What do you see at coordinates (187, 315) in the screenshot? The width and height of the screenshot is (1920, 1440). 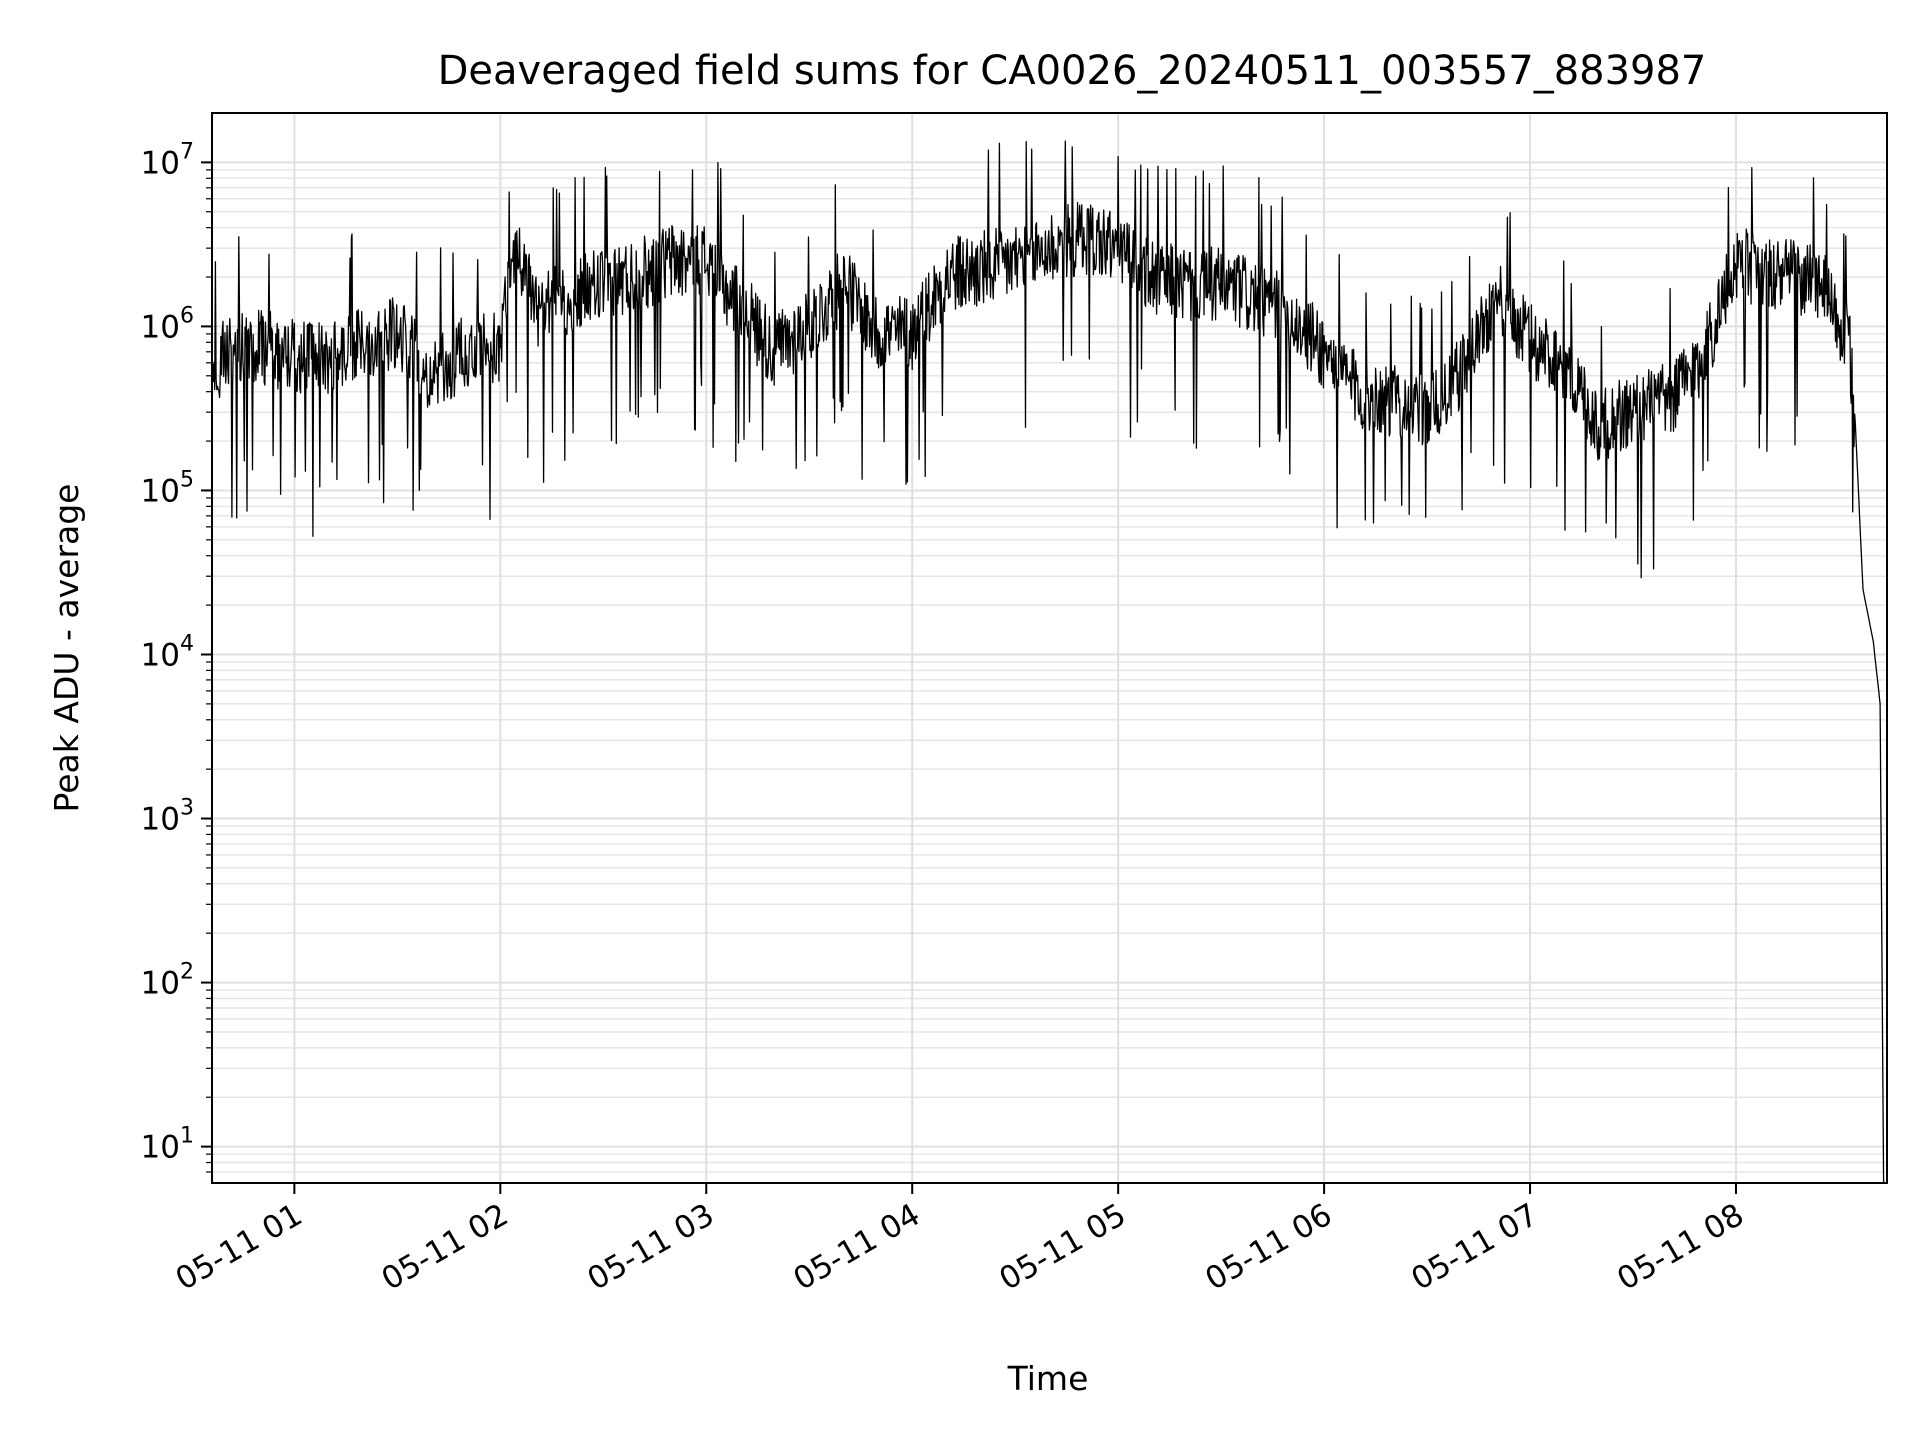 I see `y-tick-exponent: 6` at bounding box center [187, 315].